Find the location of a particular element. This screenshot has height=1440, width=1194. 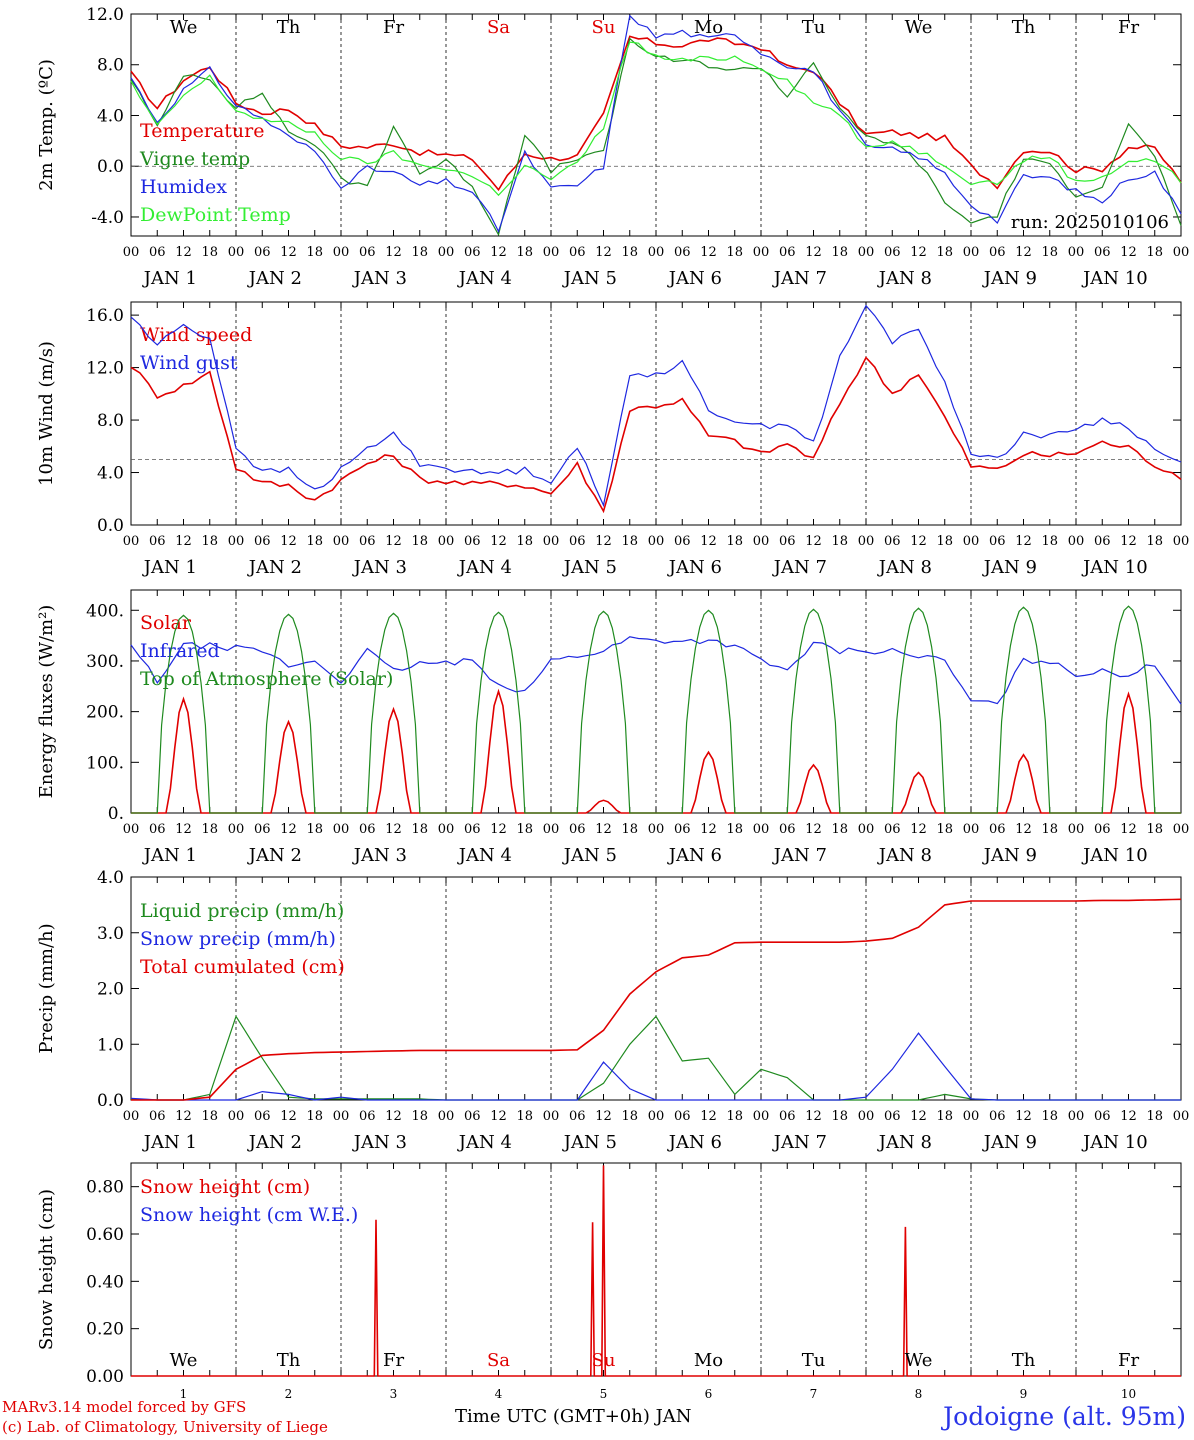

day-number: 5 is located at coordinates (604, 1394).